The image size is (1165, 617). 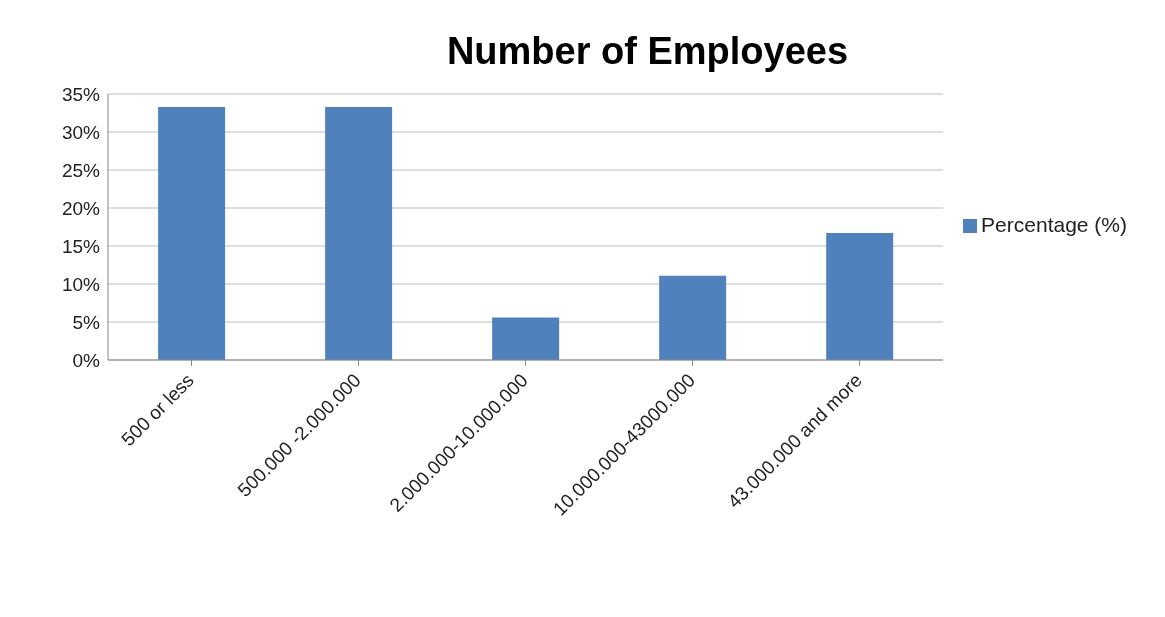 I want to click on y-tick-label: 25%, so click(x=81, y=170).